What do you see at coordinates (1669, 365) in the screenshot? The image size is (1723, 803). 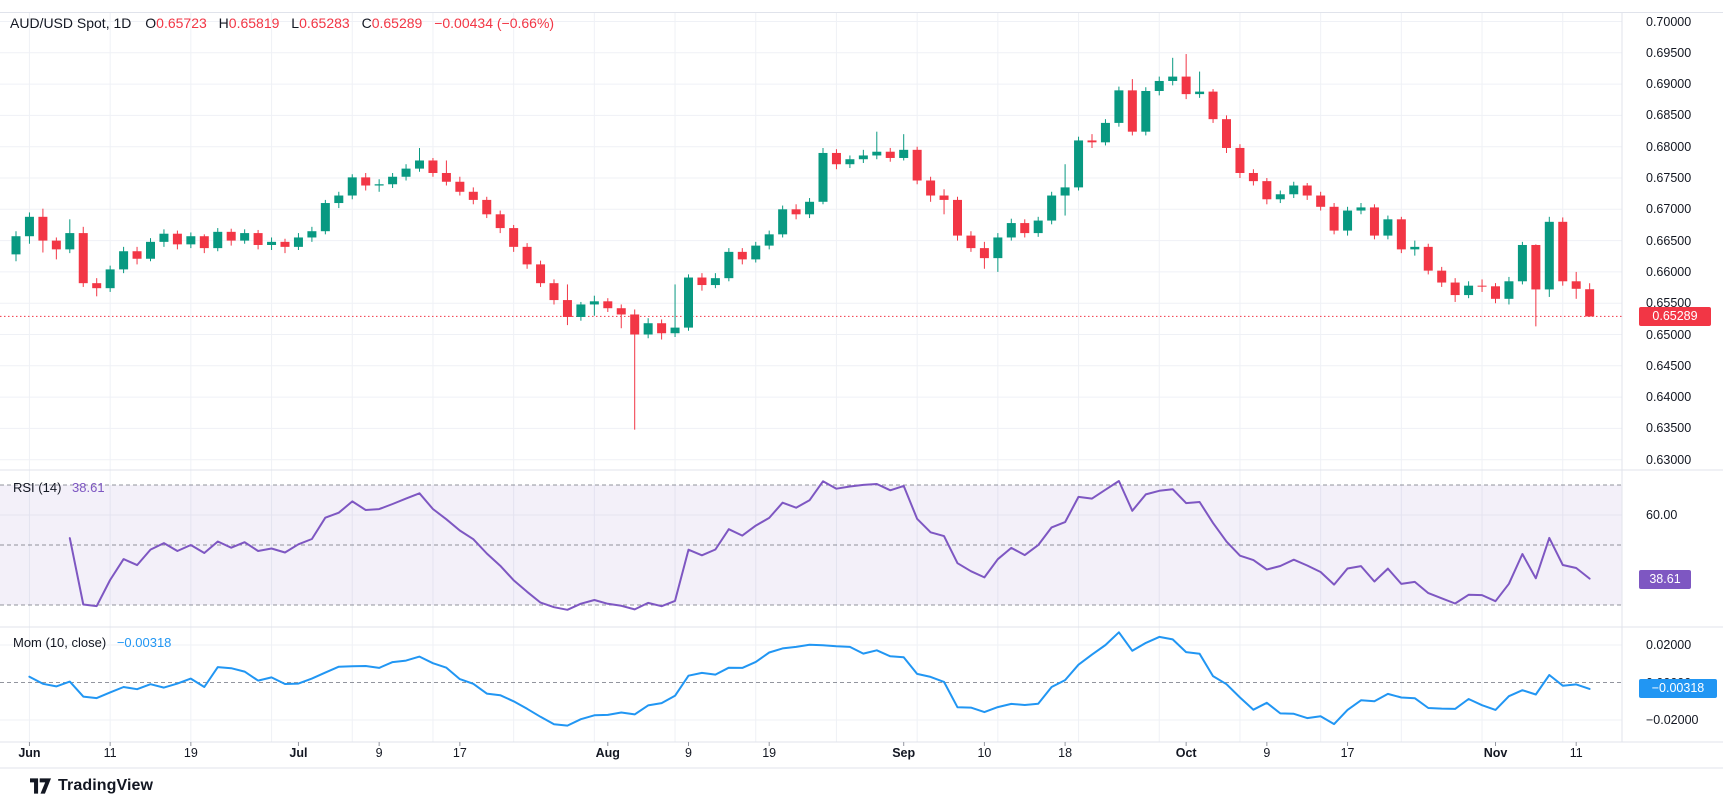 I see `price-axis-label: 0.64500` at bounding box center [1669, 365].